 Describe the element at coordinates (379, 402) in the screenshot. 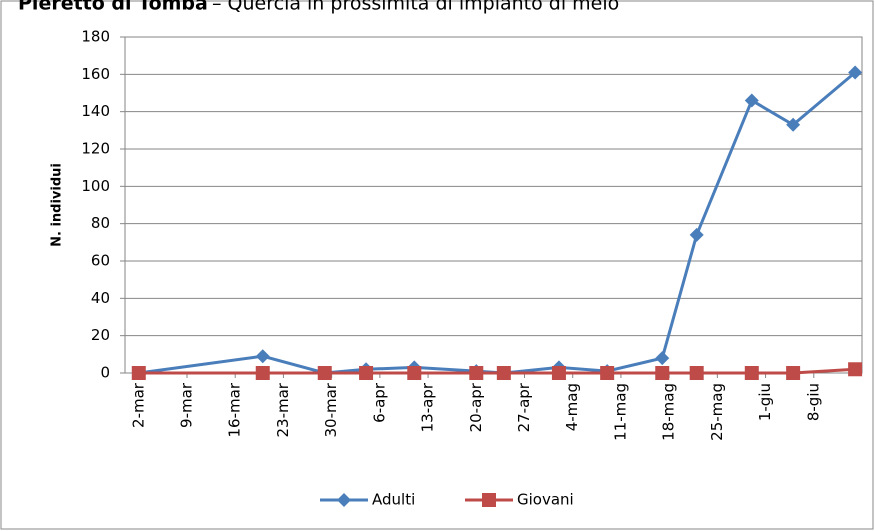

I see `x-tick-label: 6-apr` at that location.